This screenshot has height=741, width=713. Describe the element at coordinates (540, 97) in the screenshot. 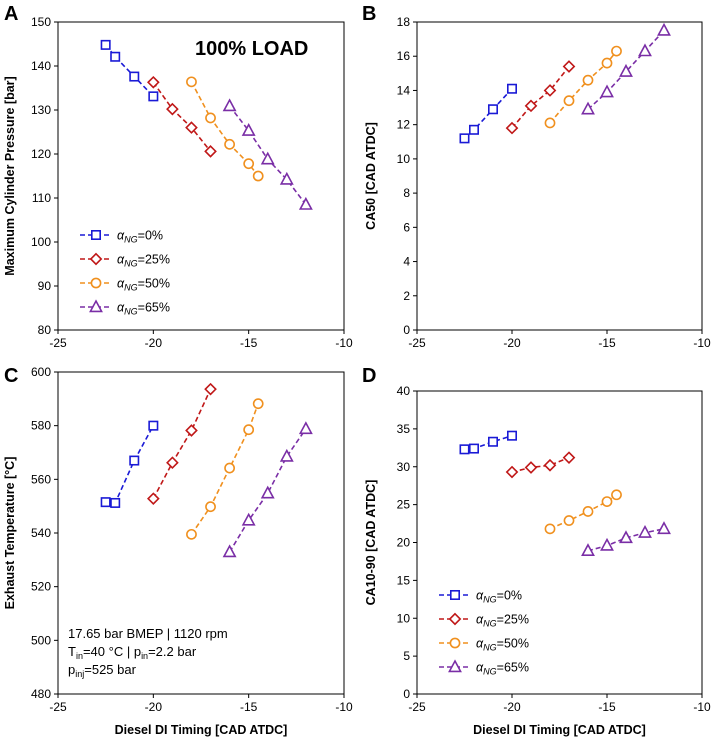

I see `series-ng25` at that location.